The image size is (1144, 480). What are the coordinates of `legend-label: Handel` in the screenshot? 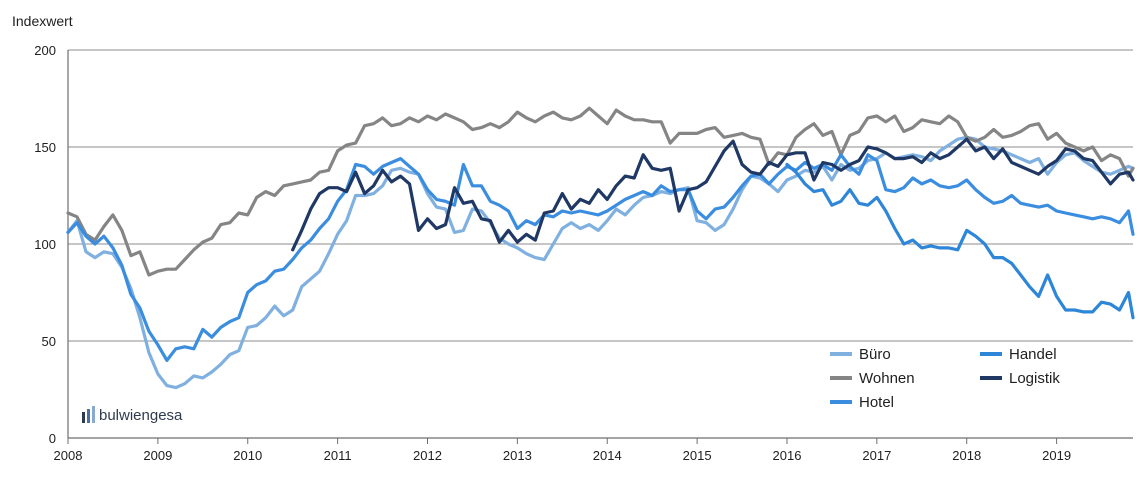 It's located at (1033, 354).